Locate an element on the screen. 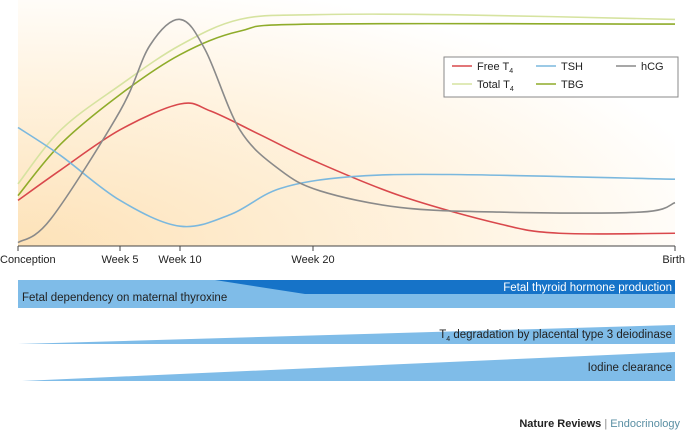  legend-label: Total T4 is located at coordinates (495, 86).